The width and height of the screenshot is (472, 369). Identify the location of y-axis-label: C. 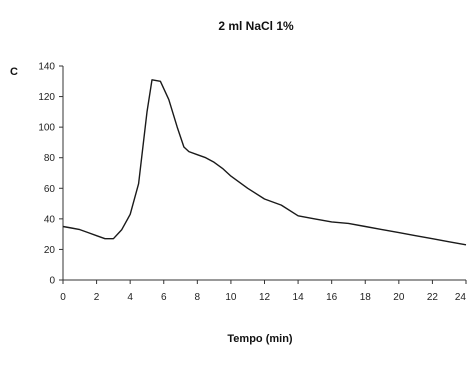
(14, 72).